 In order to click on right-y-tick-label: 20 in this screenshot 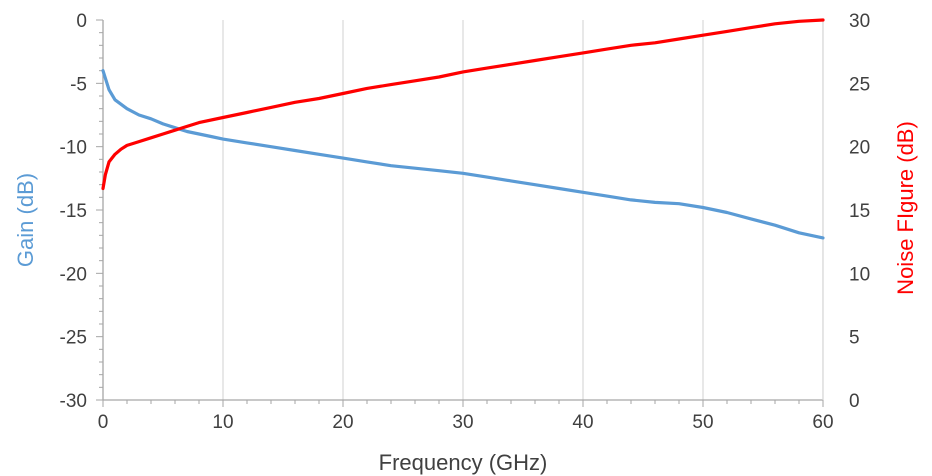, I will do `click(859, 148)`.